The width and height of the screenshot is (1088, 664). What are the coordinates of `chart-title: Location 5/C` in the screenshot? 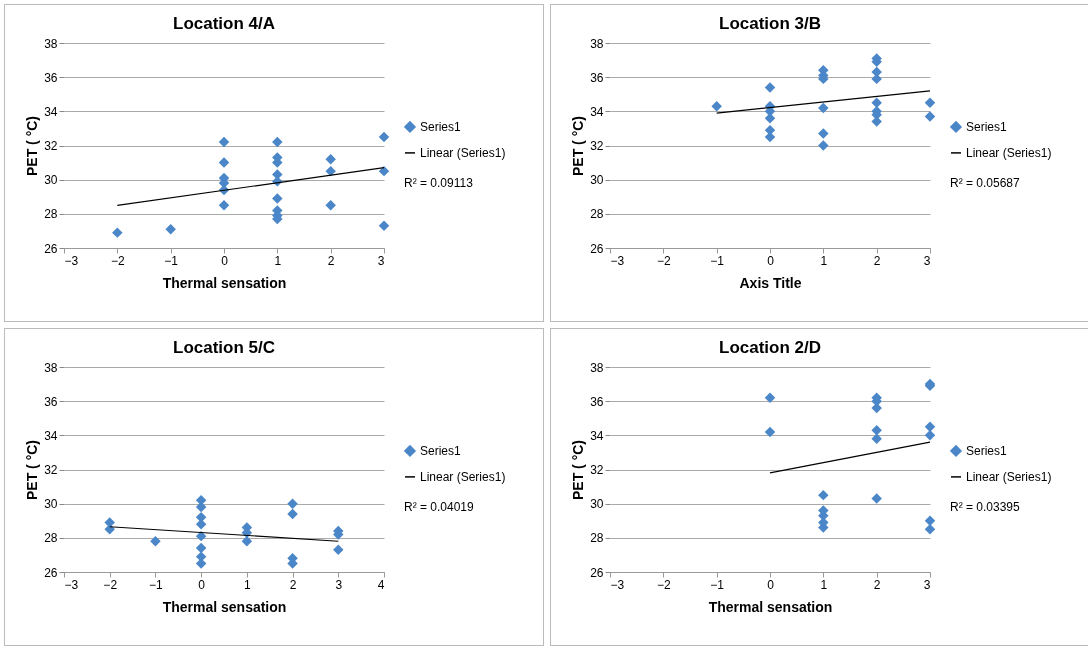 It's located at (224, 347).